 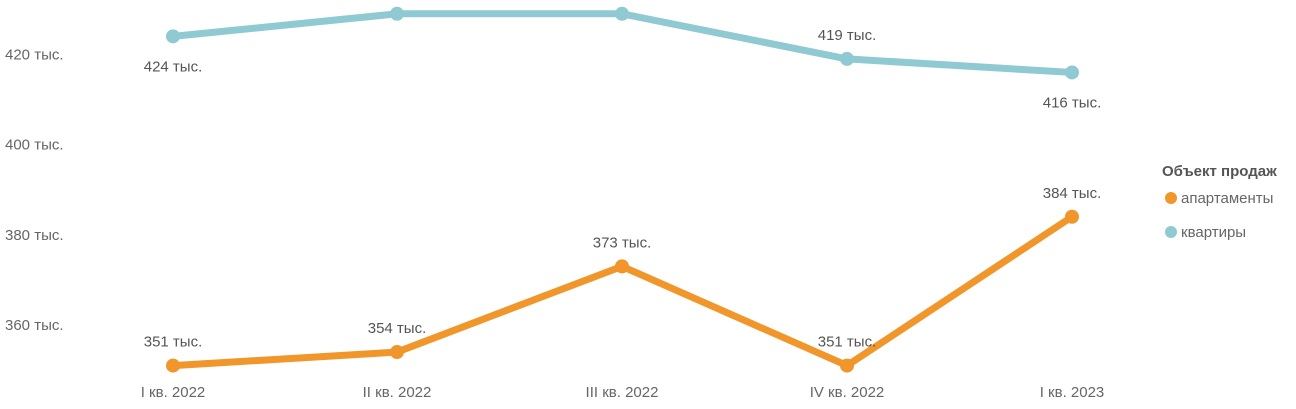 I want to click on x-tick-label: II кв. 2022, so click(x=397, y=392).